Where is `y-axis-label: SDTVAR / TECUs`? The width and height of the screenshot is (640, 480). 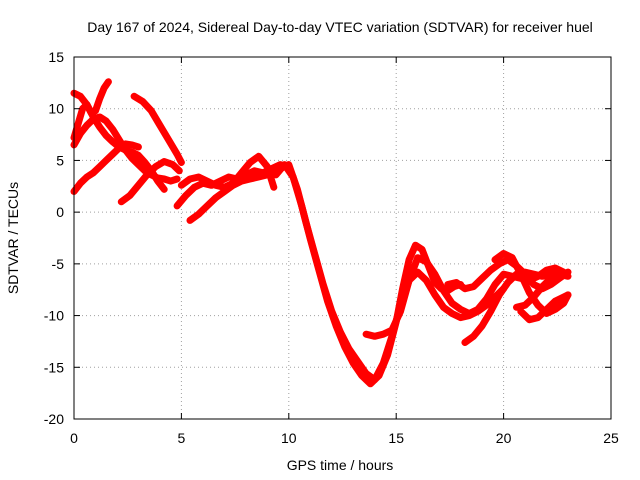
y-axis-label: SDTVAR / TECUs is located at coordinates (13, 238).